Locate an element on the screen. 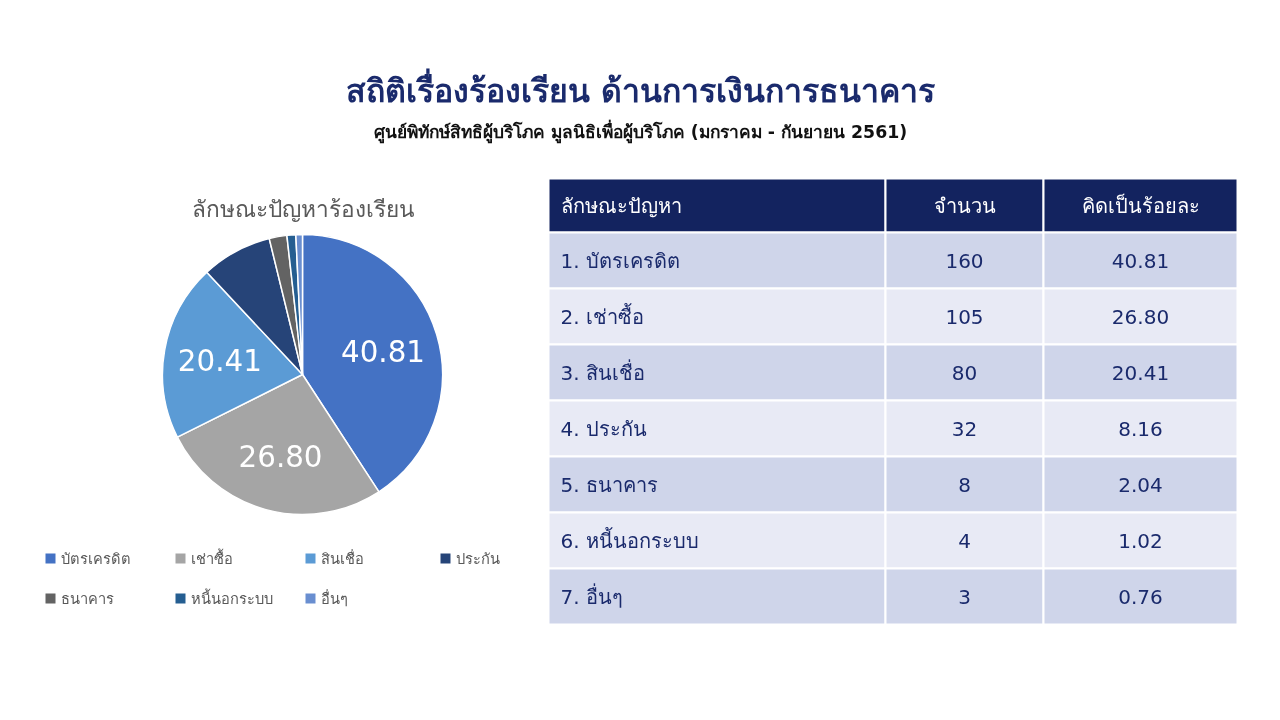 Image resolution: width=1280 pixels, height=720 pixels. text: 7. อื่นๆ is located at coordinates (591, 595).